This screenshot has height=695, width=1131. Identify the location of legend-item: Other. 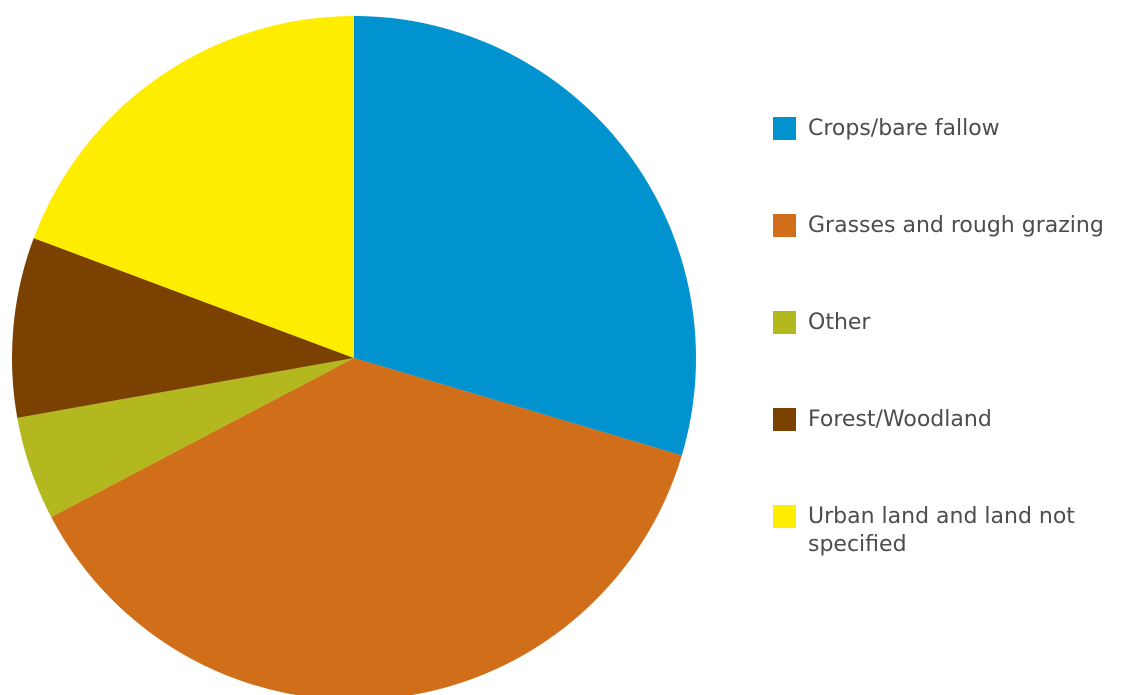
(950, 323).